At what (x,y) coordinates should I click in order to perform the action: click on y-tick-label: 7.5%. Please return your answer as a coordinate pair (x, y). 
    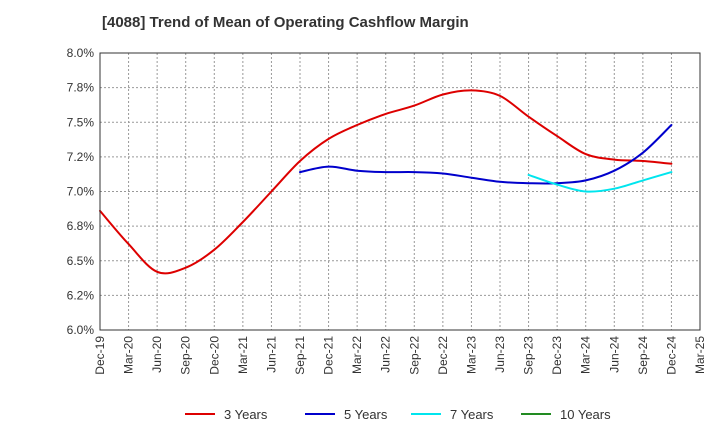
    Looking at the image, I should click on (81, 122).